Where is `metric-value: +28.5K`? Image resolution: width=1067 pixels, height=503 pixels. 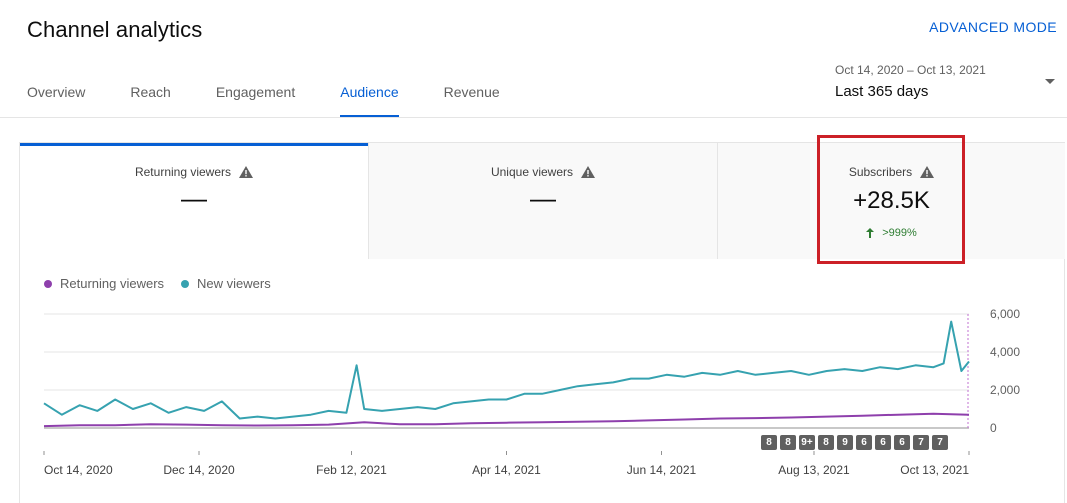
metric-value: +28.5K is located at coordinates (891, 200).